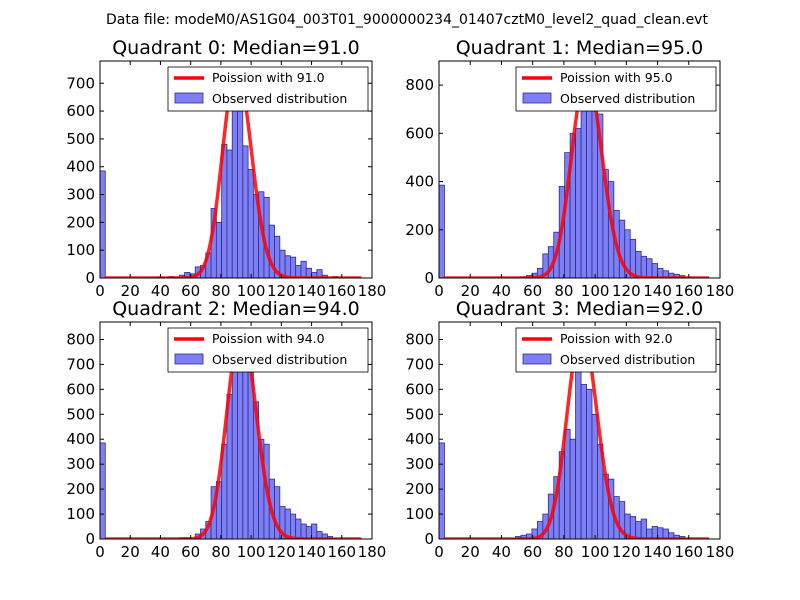 Image resolution: width=800 pixels, height=600 pixels. What do you see at coordinates (616, 89) in the screenshot?
I see `legend: Poission with 95.0 Observed distribution` at bounding box center [616, 89].